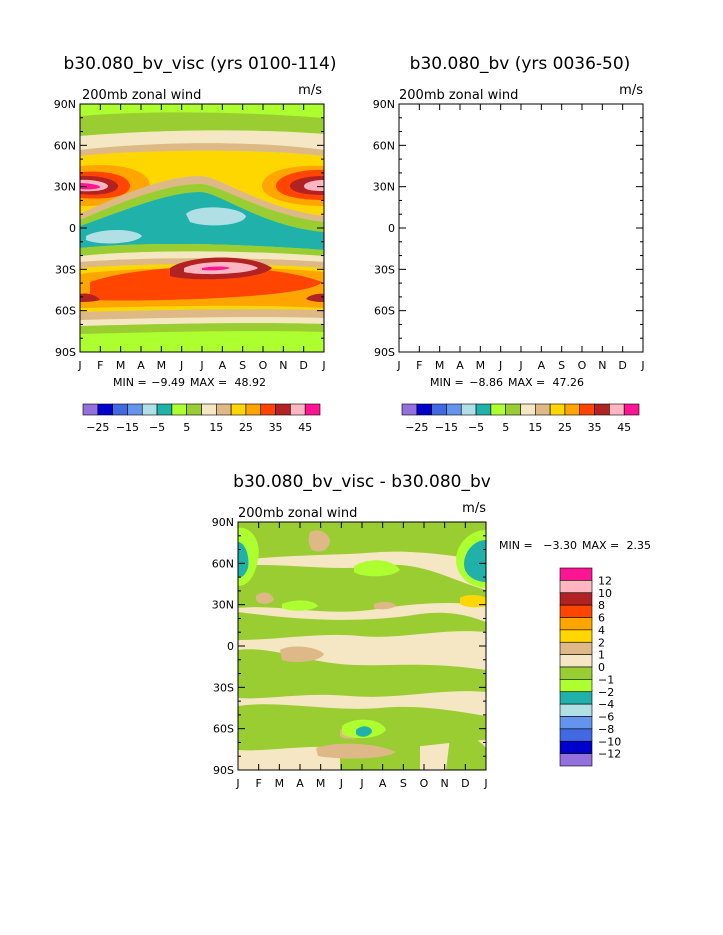 The height and width of the screenshot is (935, 723). What do you see at coordinates (90, 297) in the screenshot?
I see `band-visc-sh-dark-w` at bounding box center [90, 297].